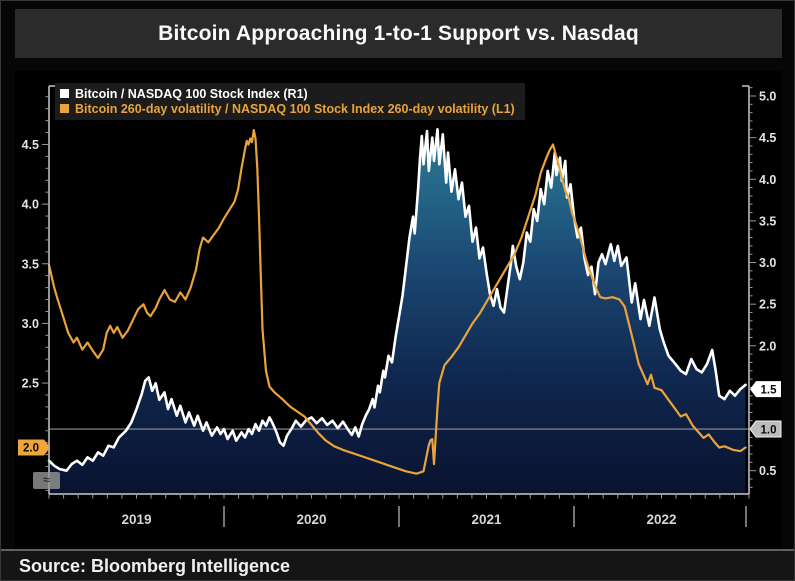  I want to click on left-axis-tick-label: 4.5, so click(30, 145).